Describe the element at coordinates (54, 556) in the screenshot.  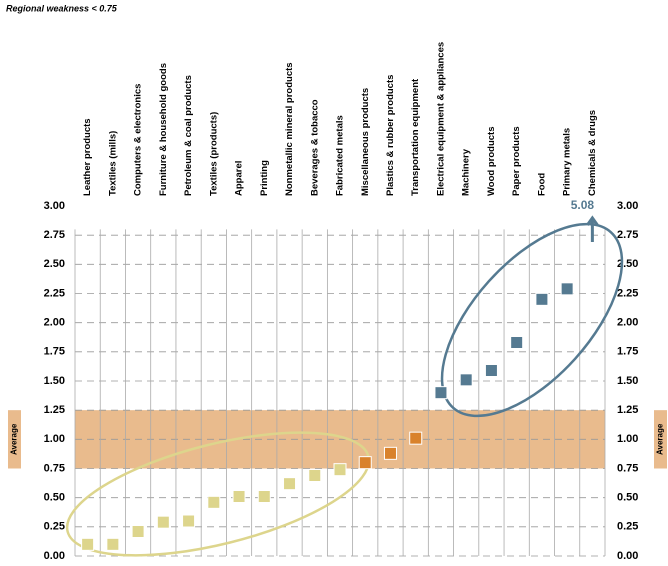
I see `y-tick-label: 0.00` at that location.